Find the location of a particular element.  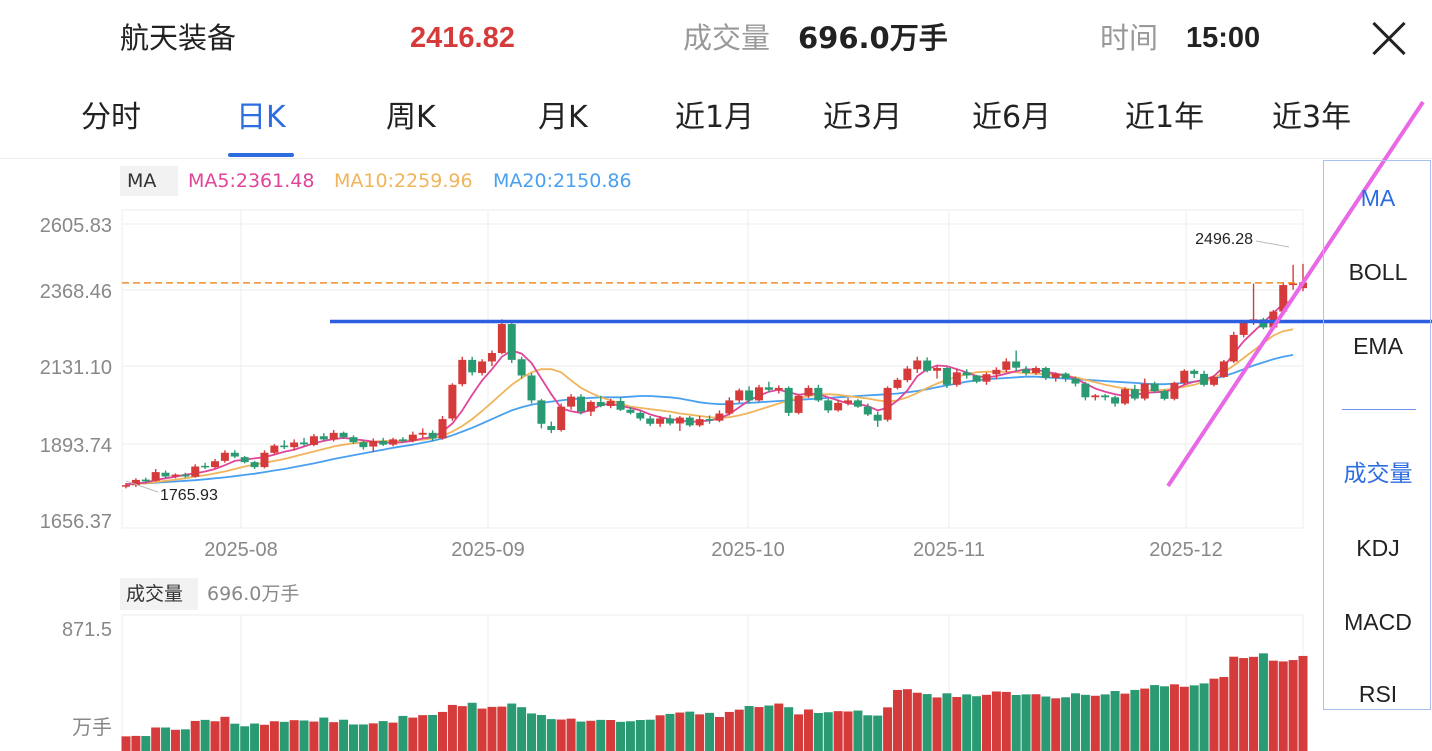

current-price: 2416.82 is located at coordinates (462, 38).